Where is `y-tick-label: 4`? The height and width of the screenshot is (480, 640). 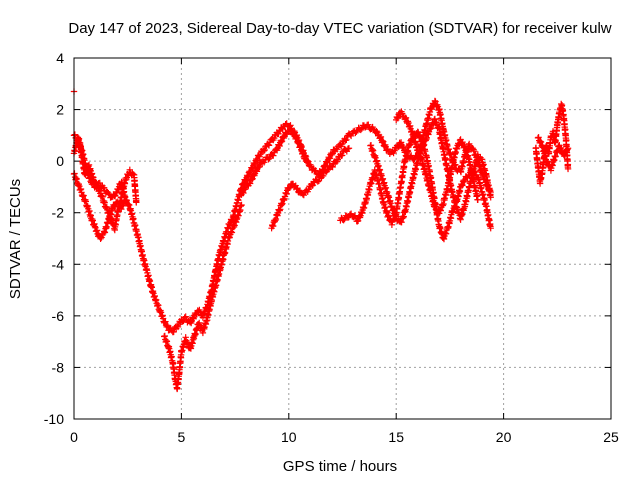 y-tick-label: 4 is located at coordinates (60, 58).